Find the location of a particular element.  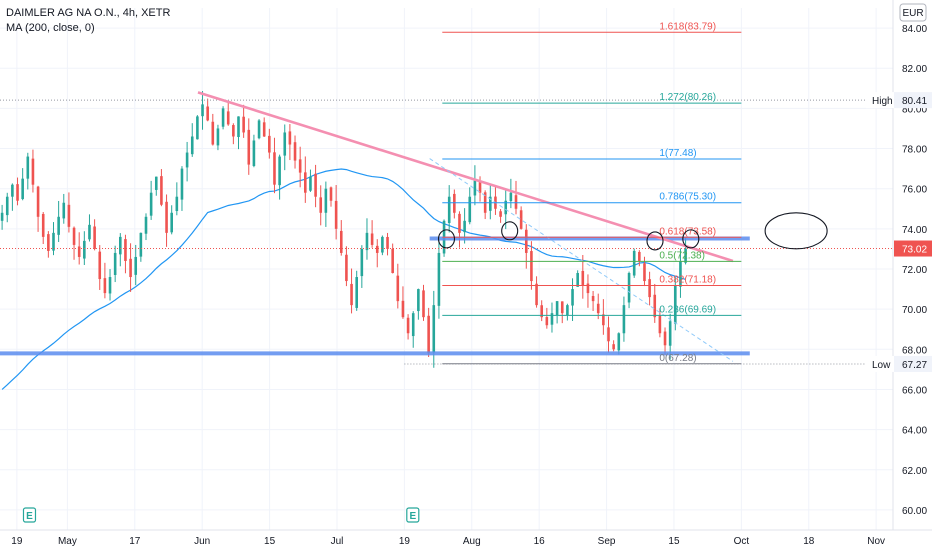

y-tick-label: 62.00 is located at coordinates (914, 471).